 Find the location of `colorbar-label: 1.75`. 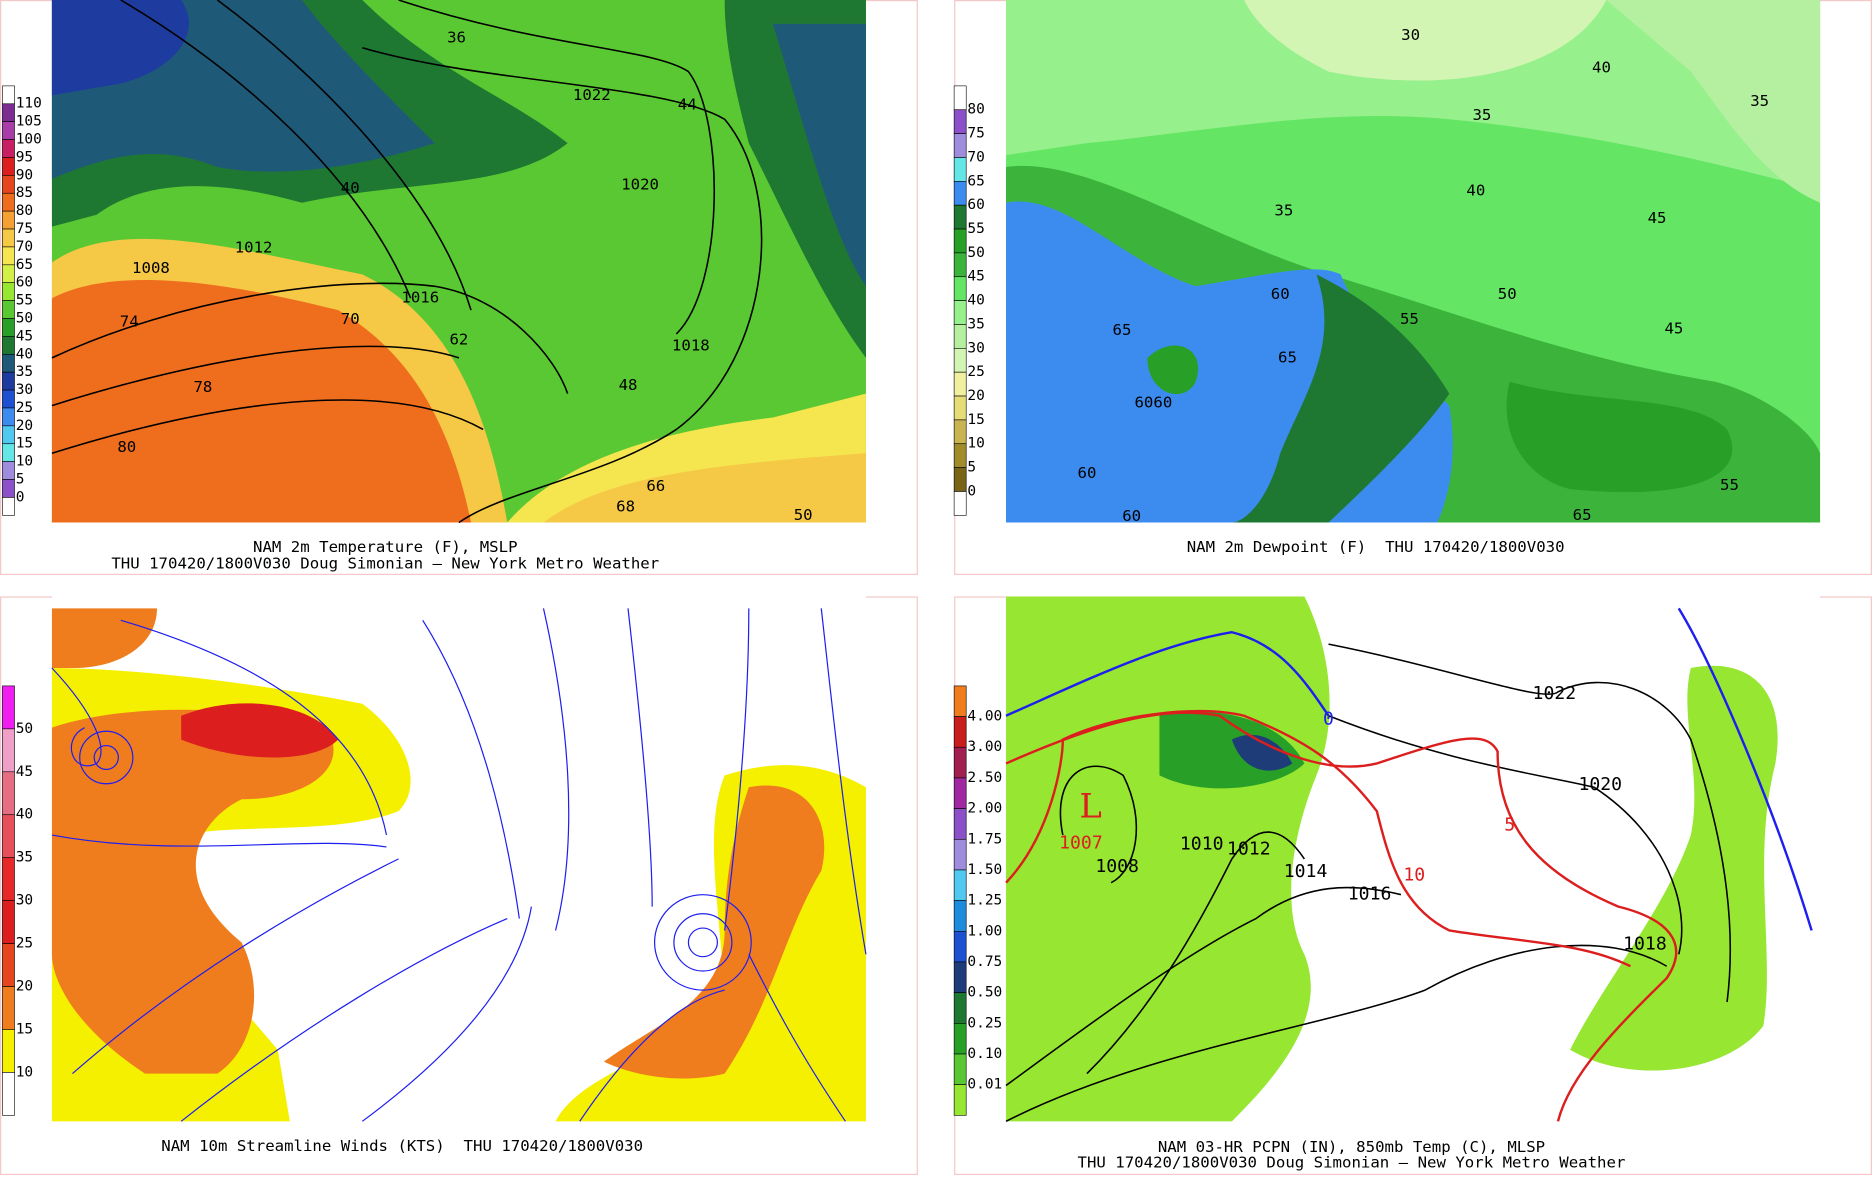

colorbar-label: 1.75 is located at coordinates (984, 839).